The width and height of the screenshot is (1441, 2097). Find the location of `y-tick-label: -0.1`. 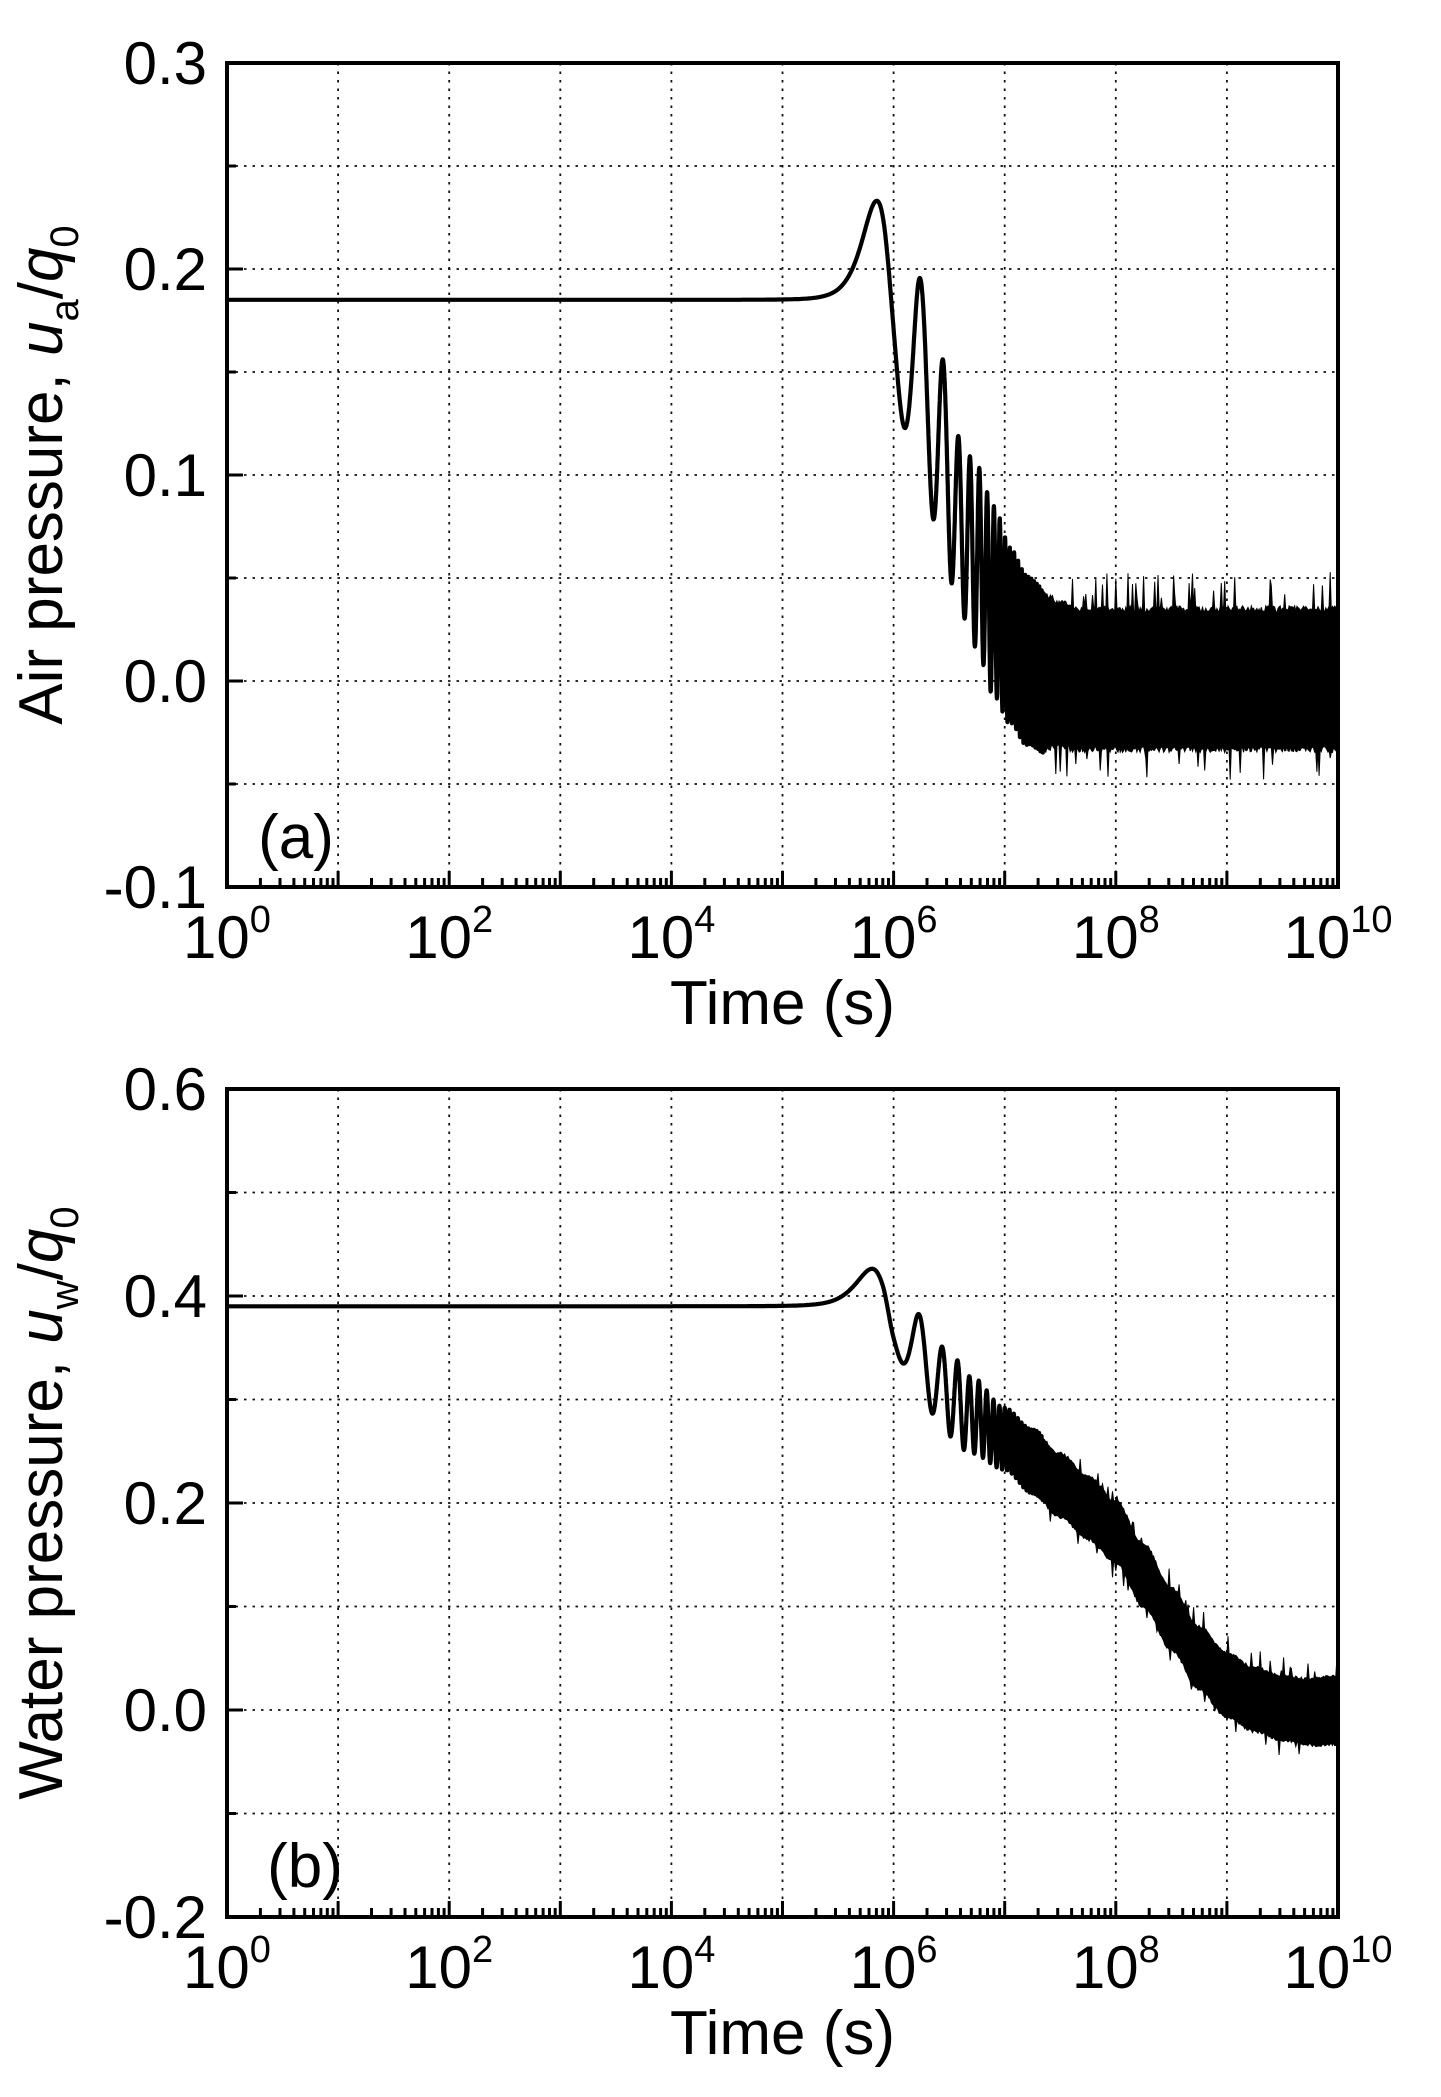

y-tick-label: -0.1 is located at coordinates (155, 887).